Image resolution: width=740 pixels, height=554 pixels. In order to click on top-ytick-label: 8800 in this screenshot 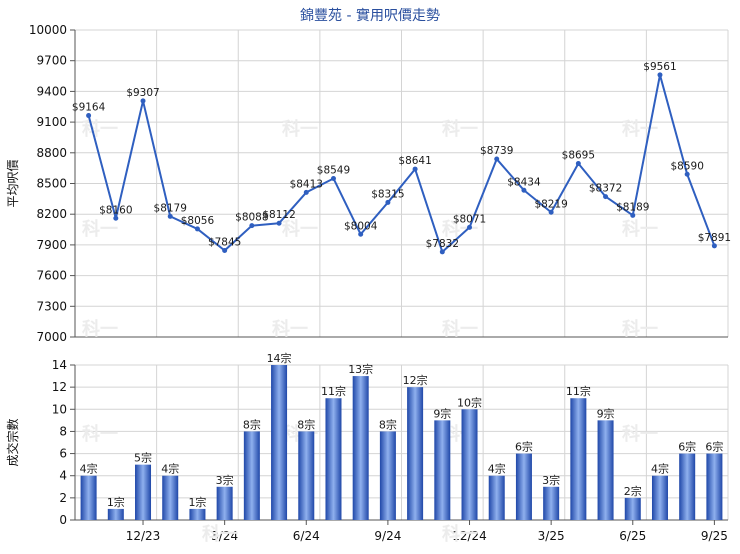, I will do `click(51, 153)`.